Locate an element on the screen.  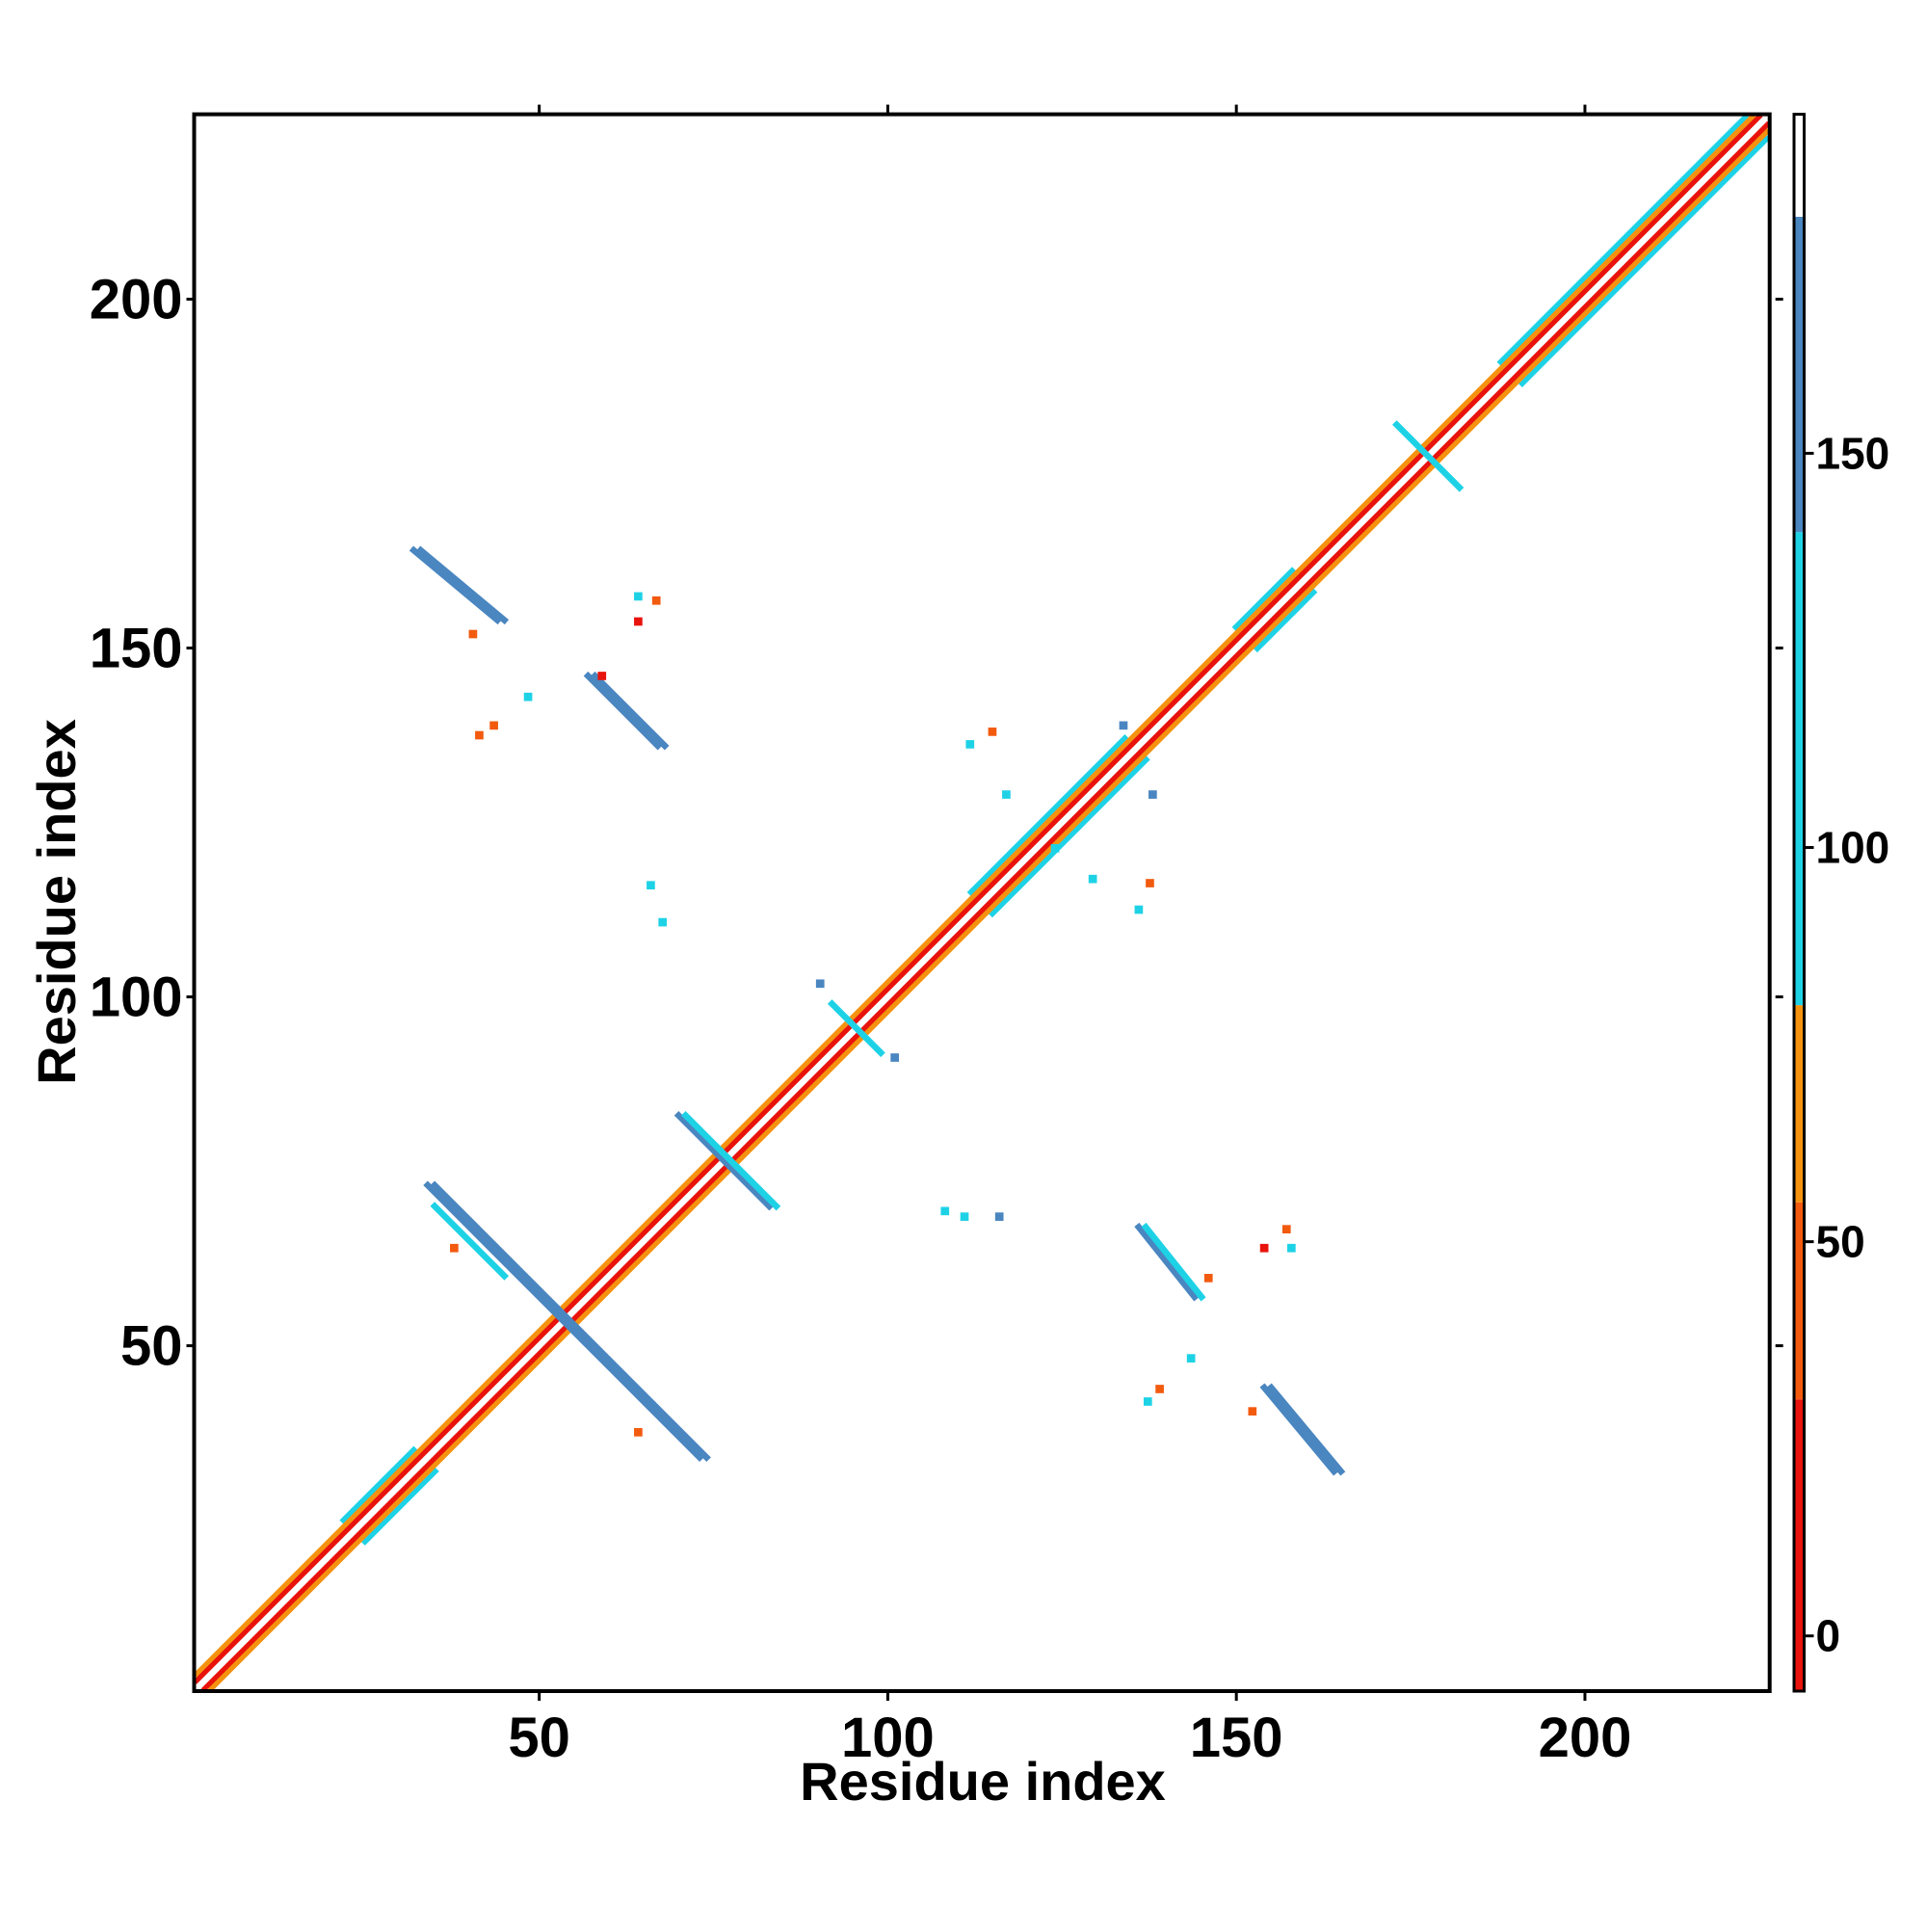
y-tick-label: 200 is located at coordinates (136, 299).